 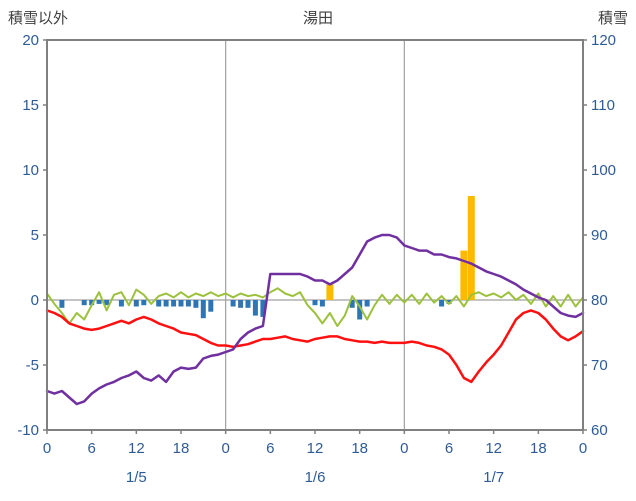 What do you see at coordinates (30, 40) in the screenshot?
I see `y-left-tick-label: 20` at bounding box center [30, 40].